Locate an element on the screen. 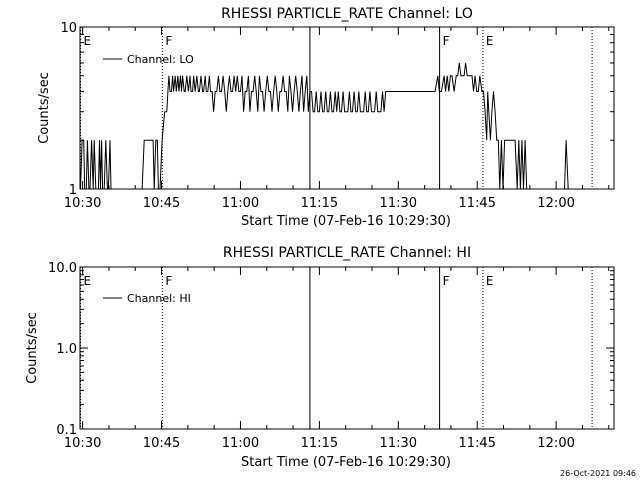 The width and height of the screenshot is (640, 480). y-tick-label: 1.0 is located at coordinates (66, 349).